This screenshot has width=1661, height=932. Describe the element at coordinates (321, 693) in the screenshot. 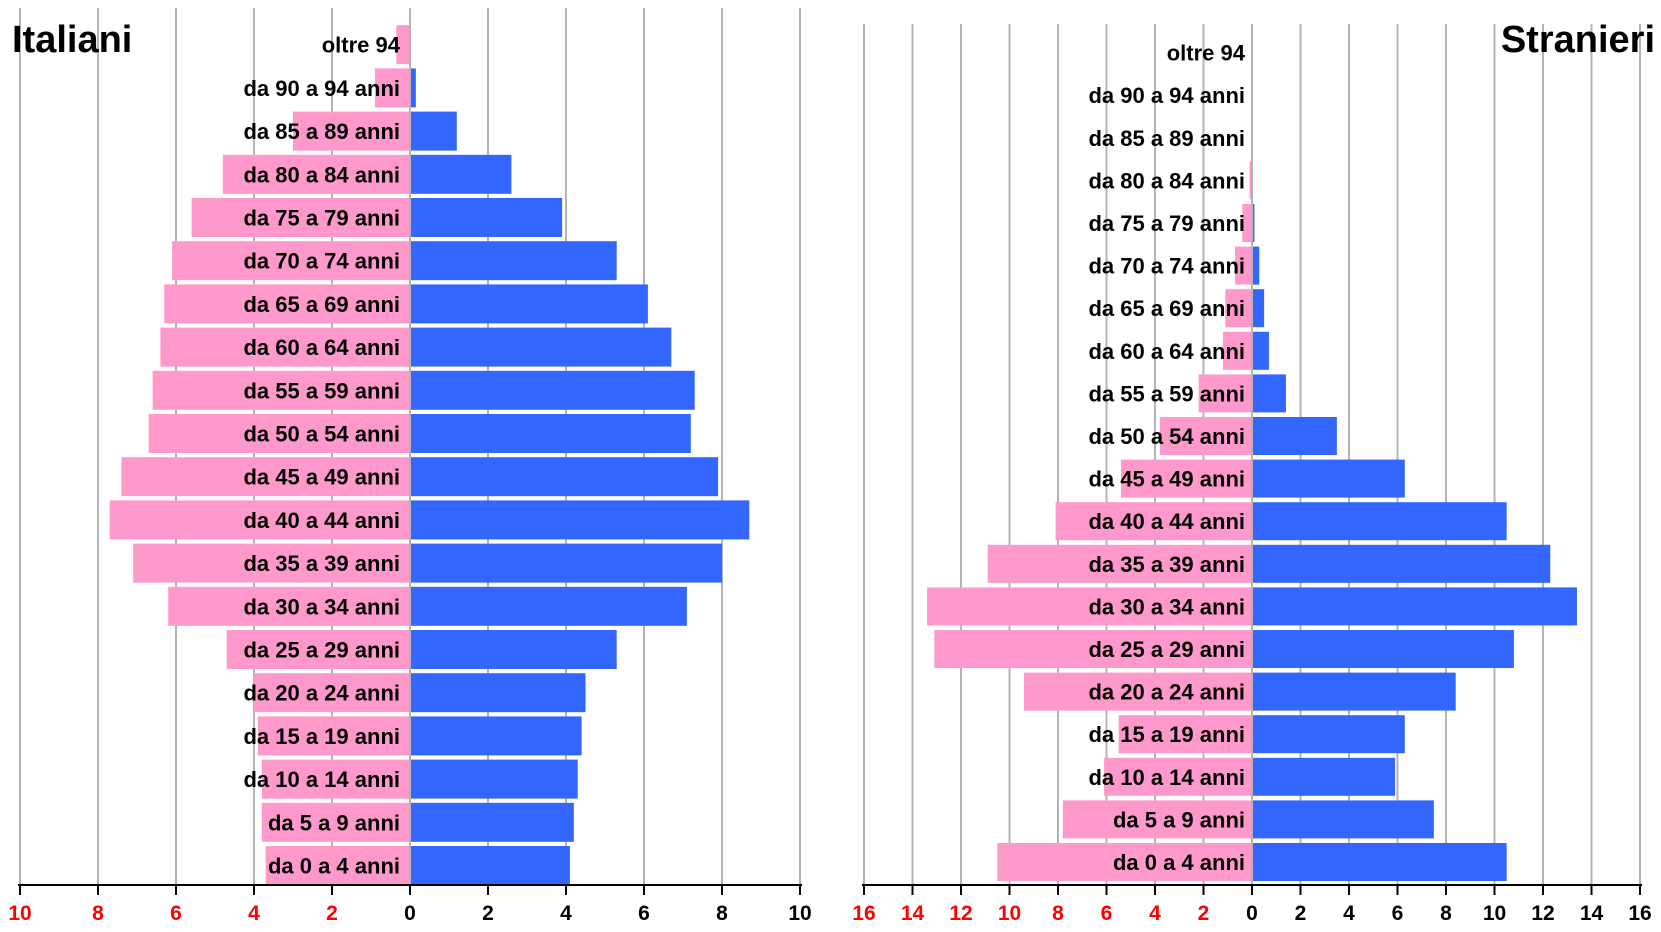

I see `age-label: da 20 a 24 anni` at that location.